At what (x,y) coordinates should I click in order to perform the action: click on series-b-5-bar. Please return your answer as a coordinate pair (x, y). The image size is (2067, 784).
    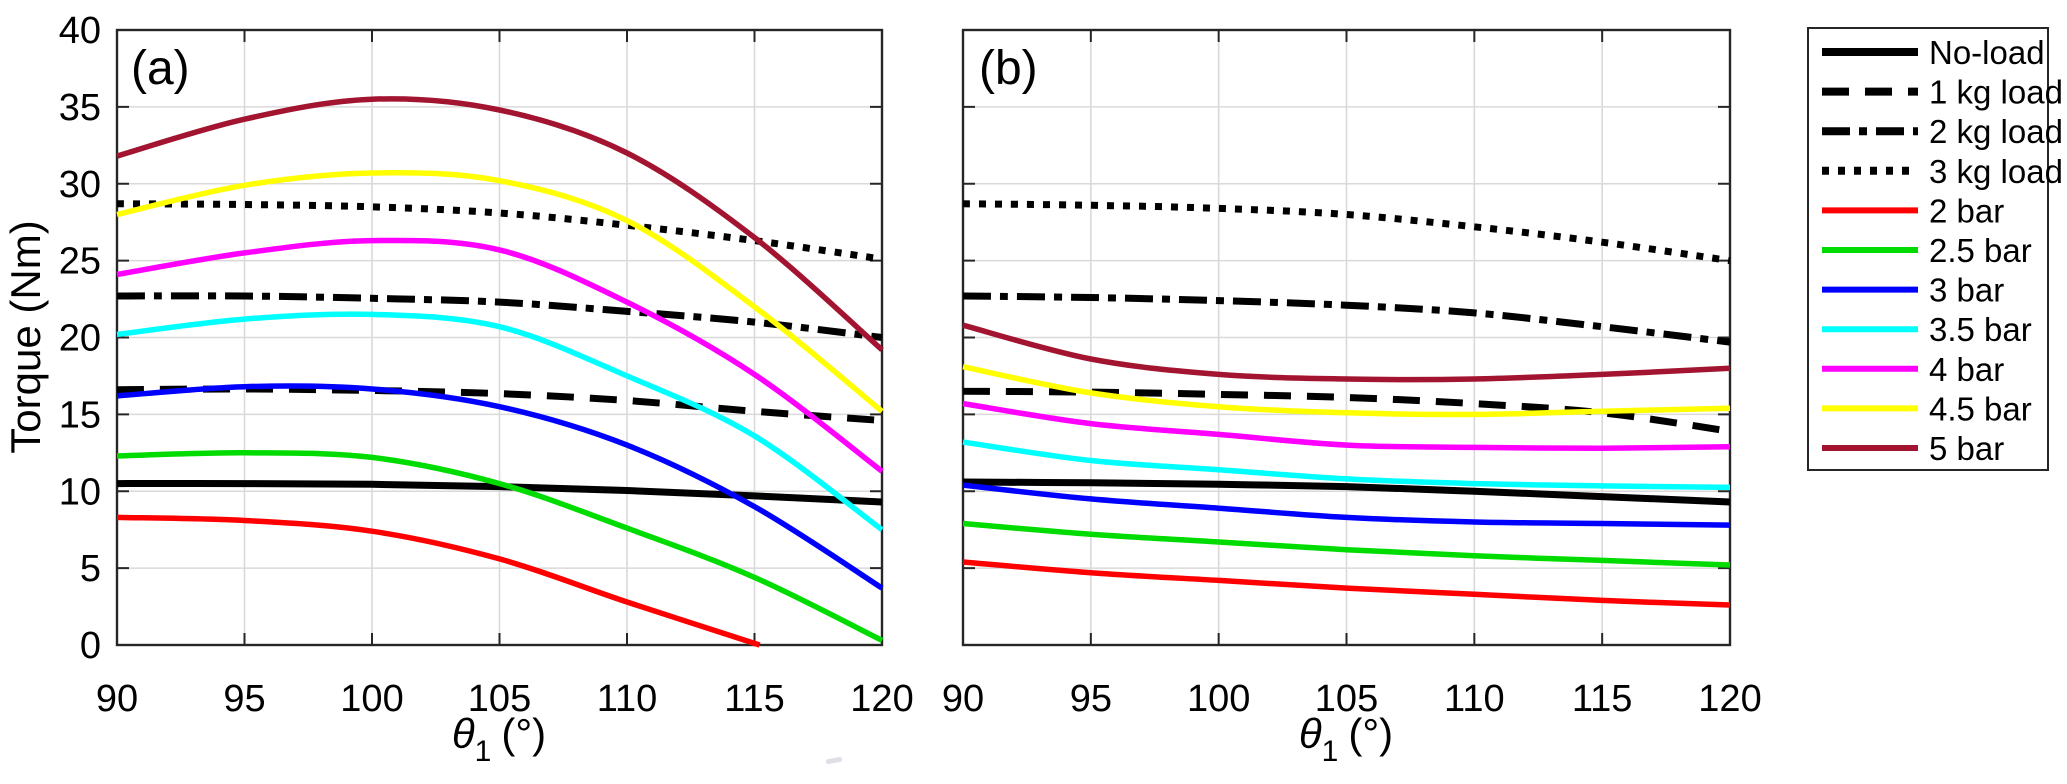
    Looking at the image, I should click on (1346, 352).